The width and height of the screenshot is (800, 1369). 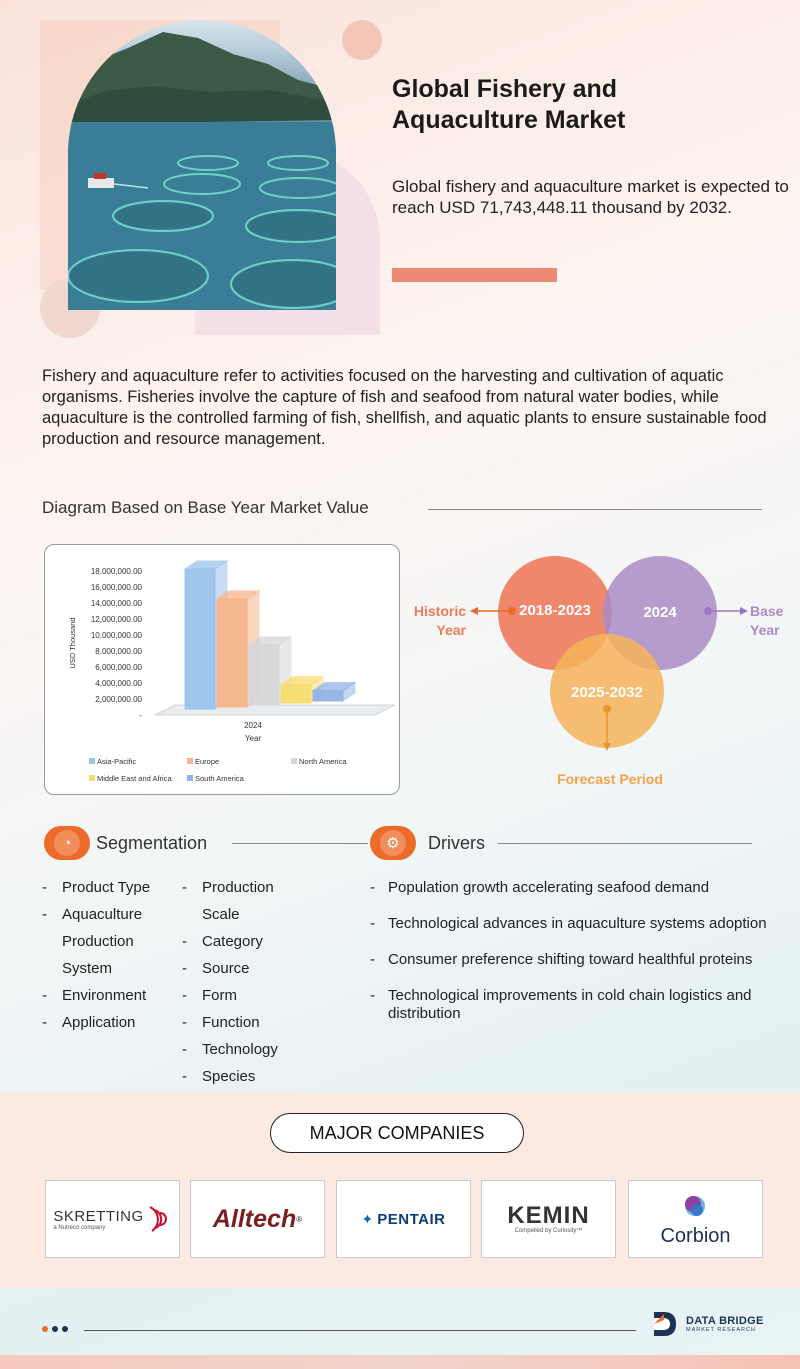 I want to click on y-tick-label: 10,000,000.00, so click(x=117, y=635).